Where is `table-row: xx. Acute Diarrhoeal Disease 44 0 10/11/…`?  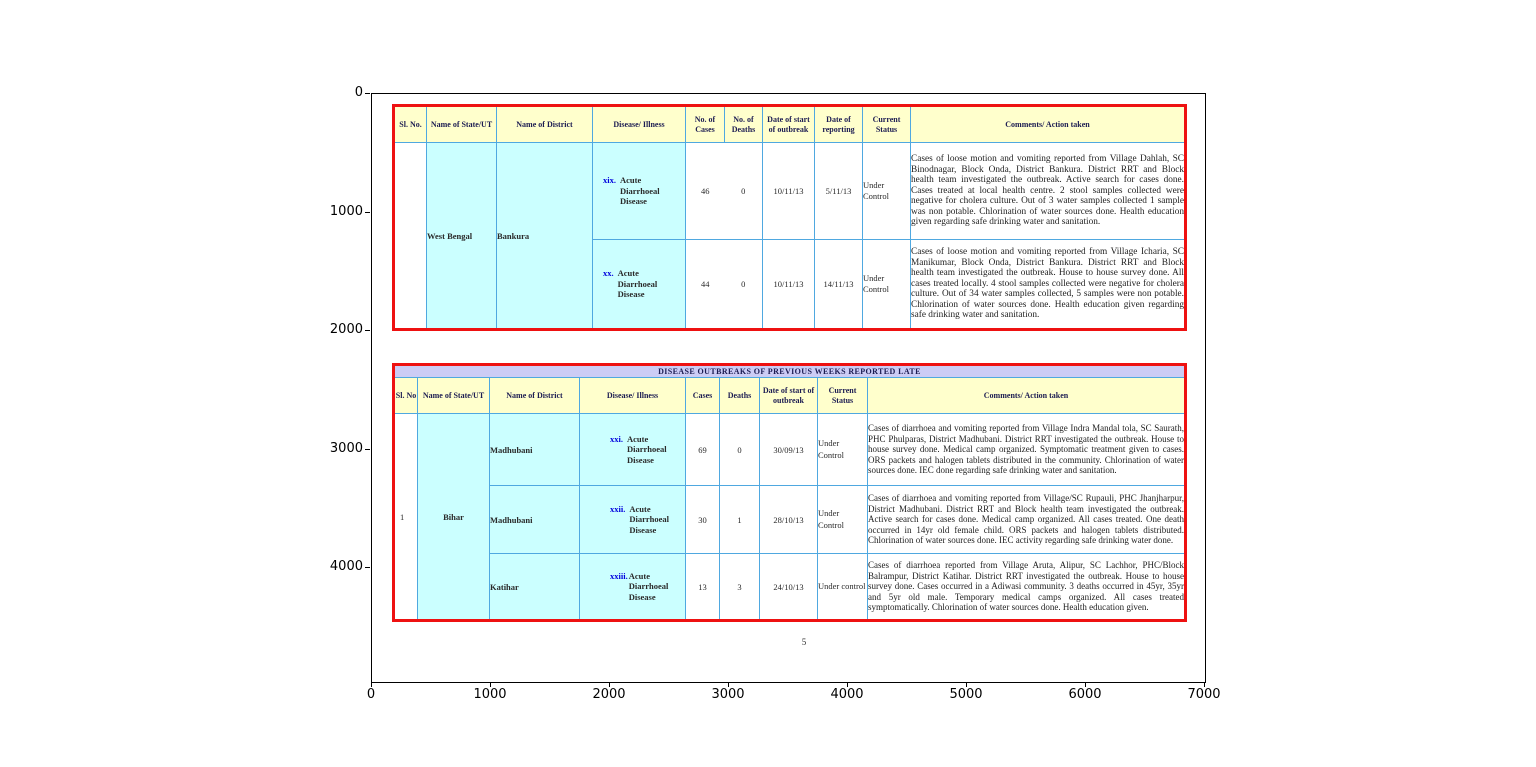
table-row: xx. Acute Diarrhoeal Disease 44 0 10/11/… is located at coordinates (790, 284).